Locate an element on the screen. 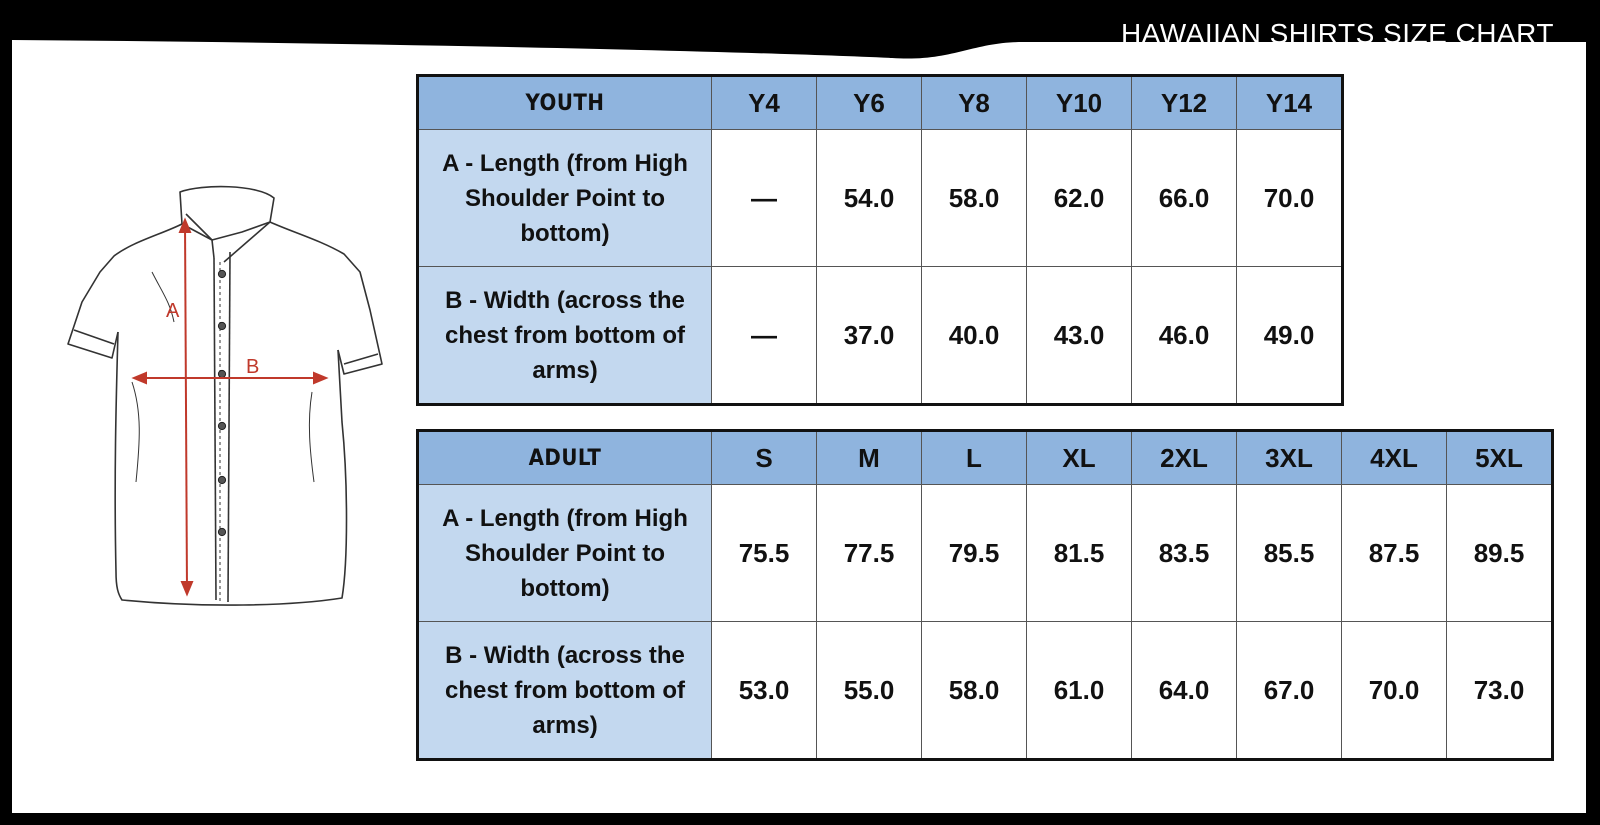 This screenshot has width=1600, height=825. table-cell: 64.0 is located at coordinates (1184, 690).